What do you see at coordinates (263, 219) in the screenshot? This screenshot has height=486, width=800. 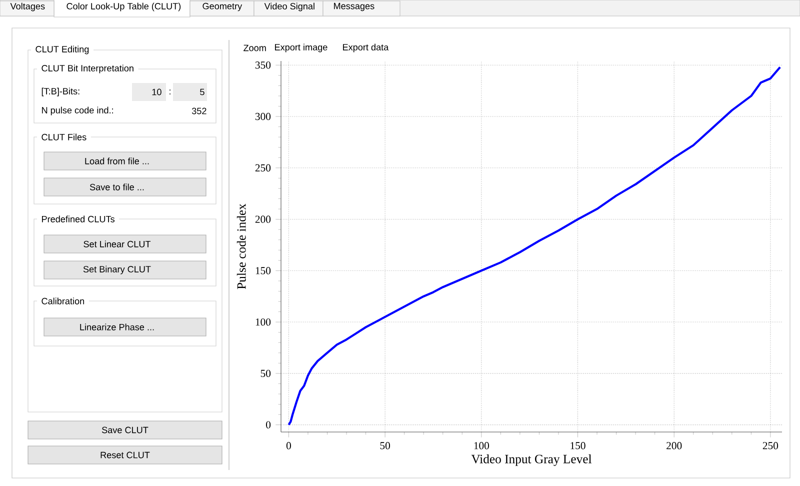 I see `y-tick-label: 200` at bounding box center [263, 219].